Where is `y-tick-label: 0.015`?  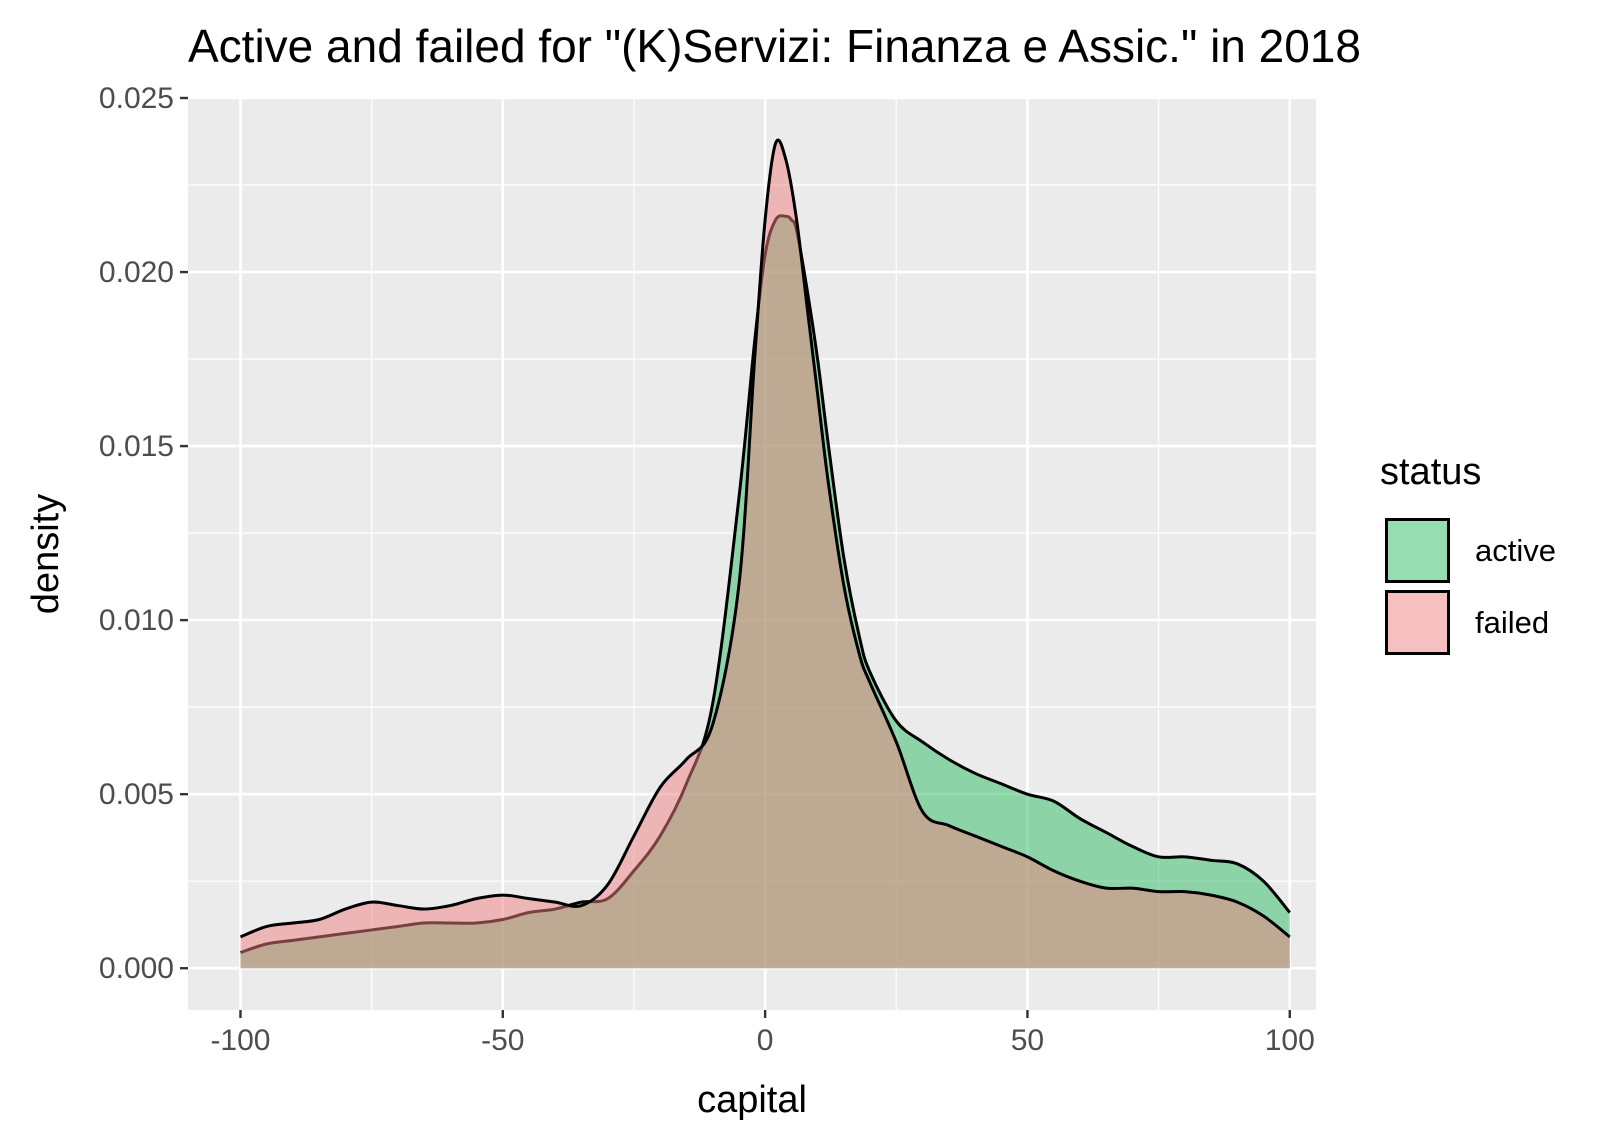 y-tick-label: 0.015 is located at coordinates (136, 446).